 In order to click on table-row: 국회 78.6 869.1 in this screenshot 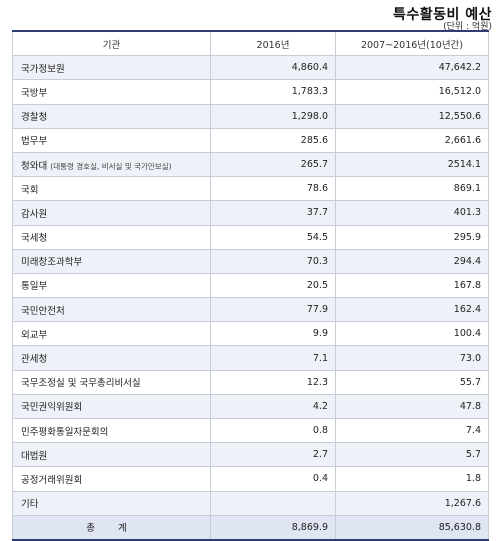, I will do `click(250, 189)`.